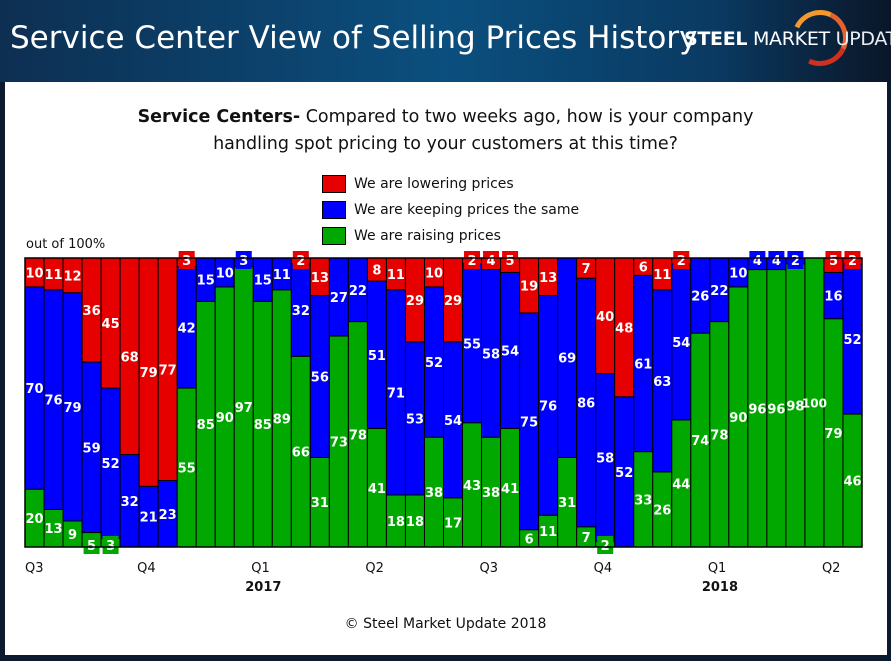  Describe the element at coordinates (681, 484) in the screenshot. I see `data-label-raising: 44` at that location.